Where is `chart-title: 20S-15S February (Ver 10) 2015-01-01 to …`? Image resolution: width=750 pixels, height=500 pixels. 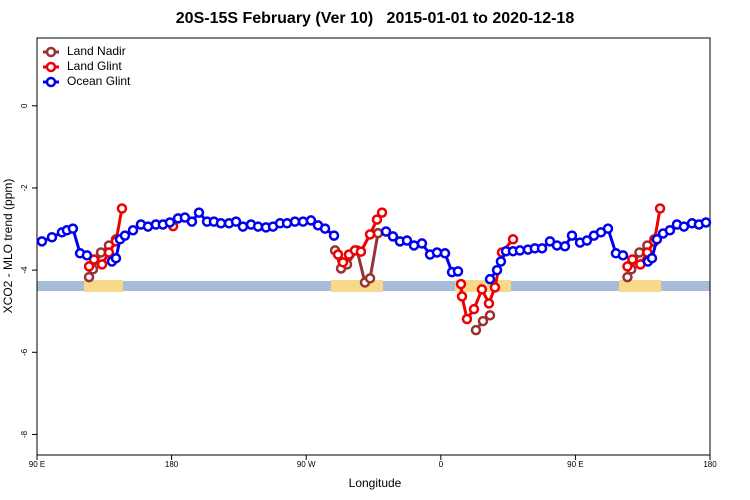 chart-title: 20S-15S February (Ver 10) 2015-01-01 to … is located at coordinates (375, 18).